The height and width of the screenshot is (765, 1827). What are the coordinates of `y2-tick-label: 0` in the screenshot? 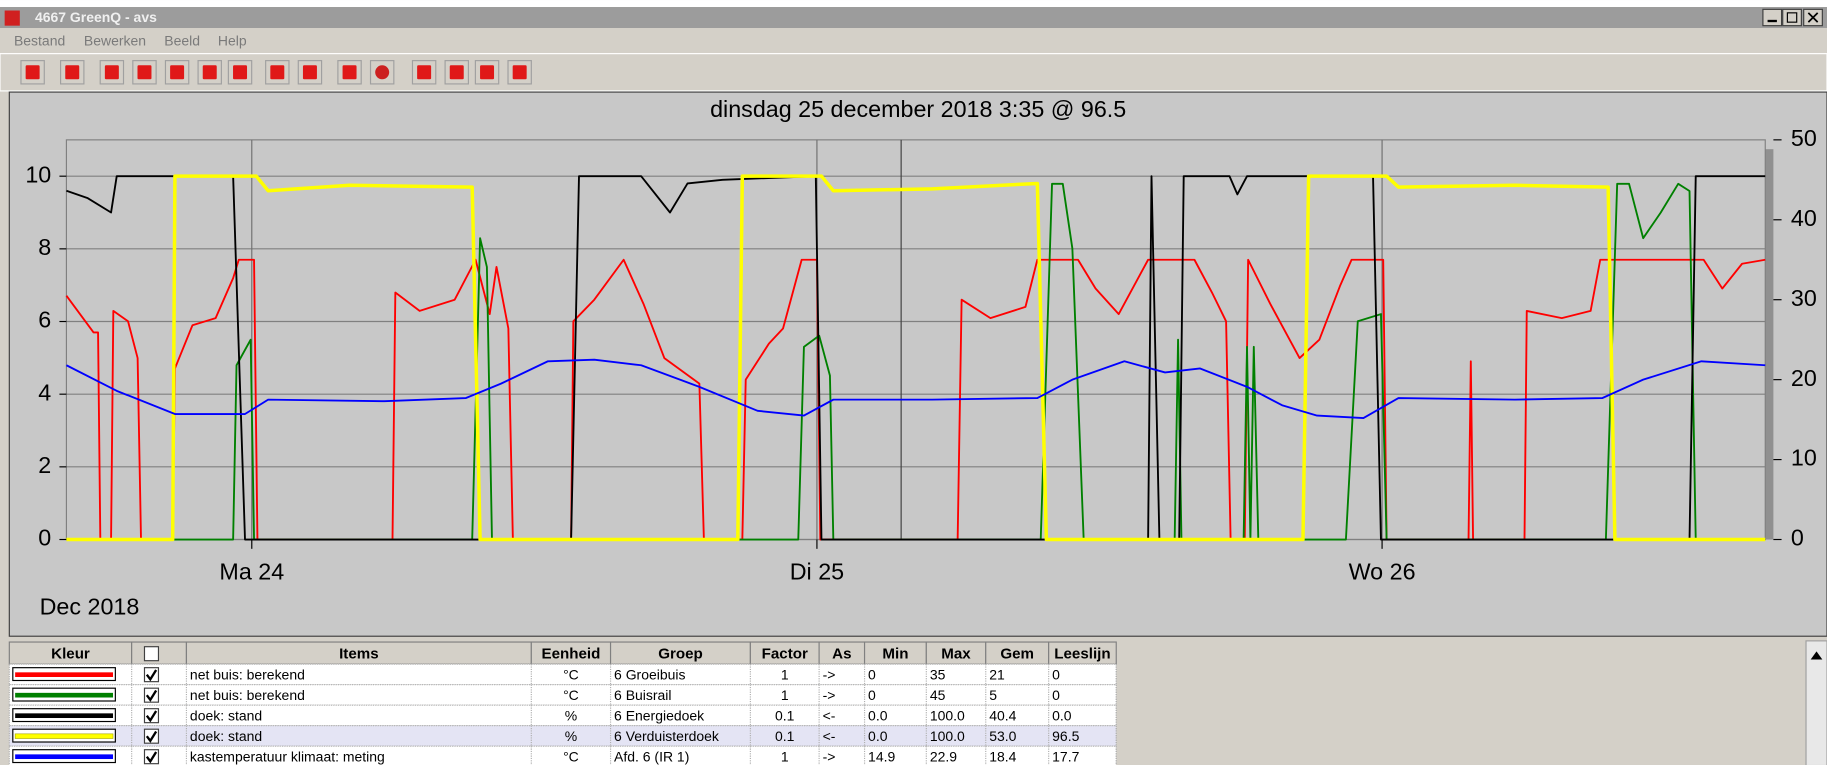 It's located at (1797, 538).